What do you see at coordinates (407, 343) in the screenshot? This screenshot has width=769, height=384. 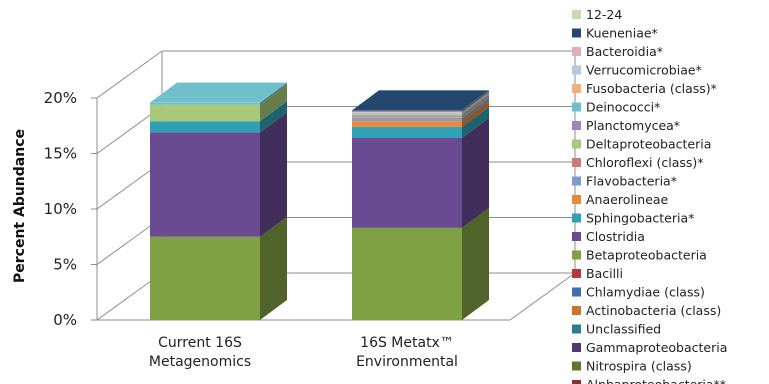 I see `x-category-label: 16S Metatx™` at bounding box center [407, 343].